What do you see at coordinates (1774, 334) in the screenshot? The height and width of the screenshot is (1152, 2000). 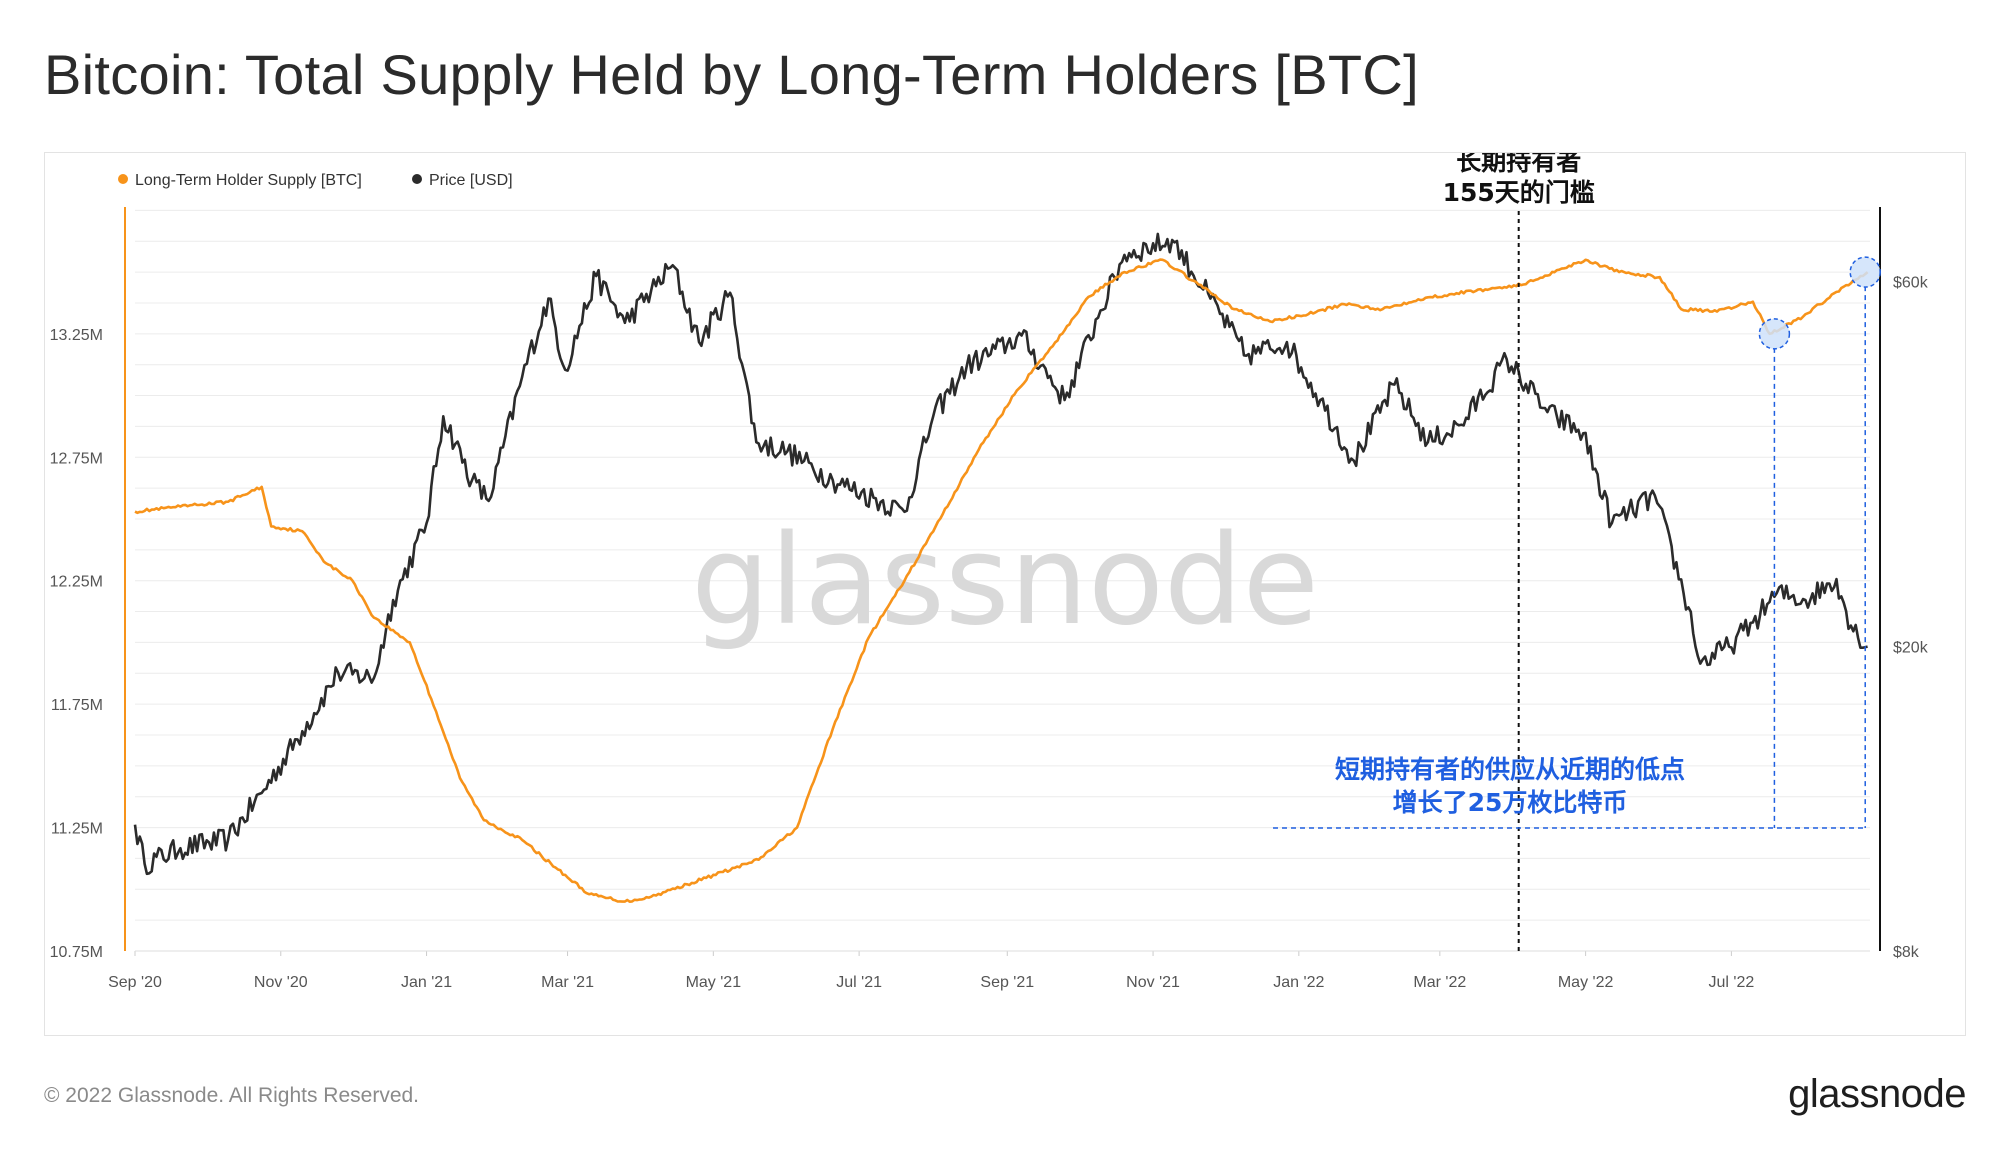 I see `low-point-marker` at bounding box center [1774, 334].